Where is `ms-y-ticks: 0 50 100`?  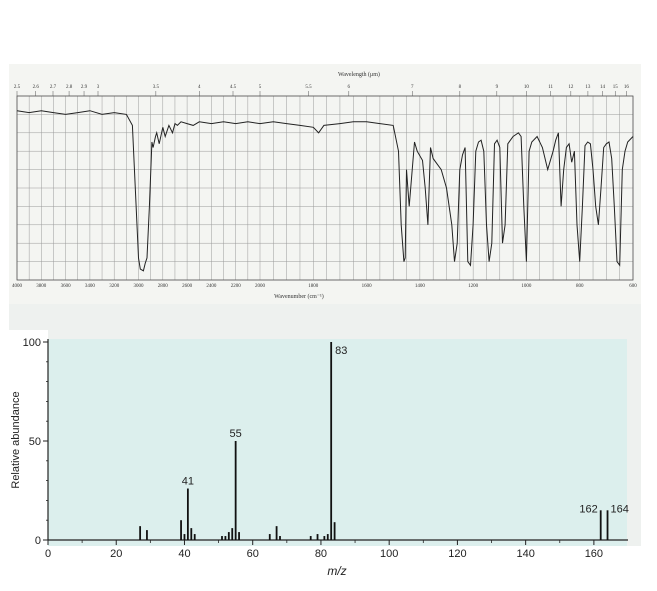 ms-y-ticks: 0 50 100 is located at coordinates (35, 442).